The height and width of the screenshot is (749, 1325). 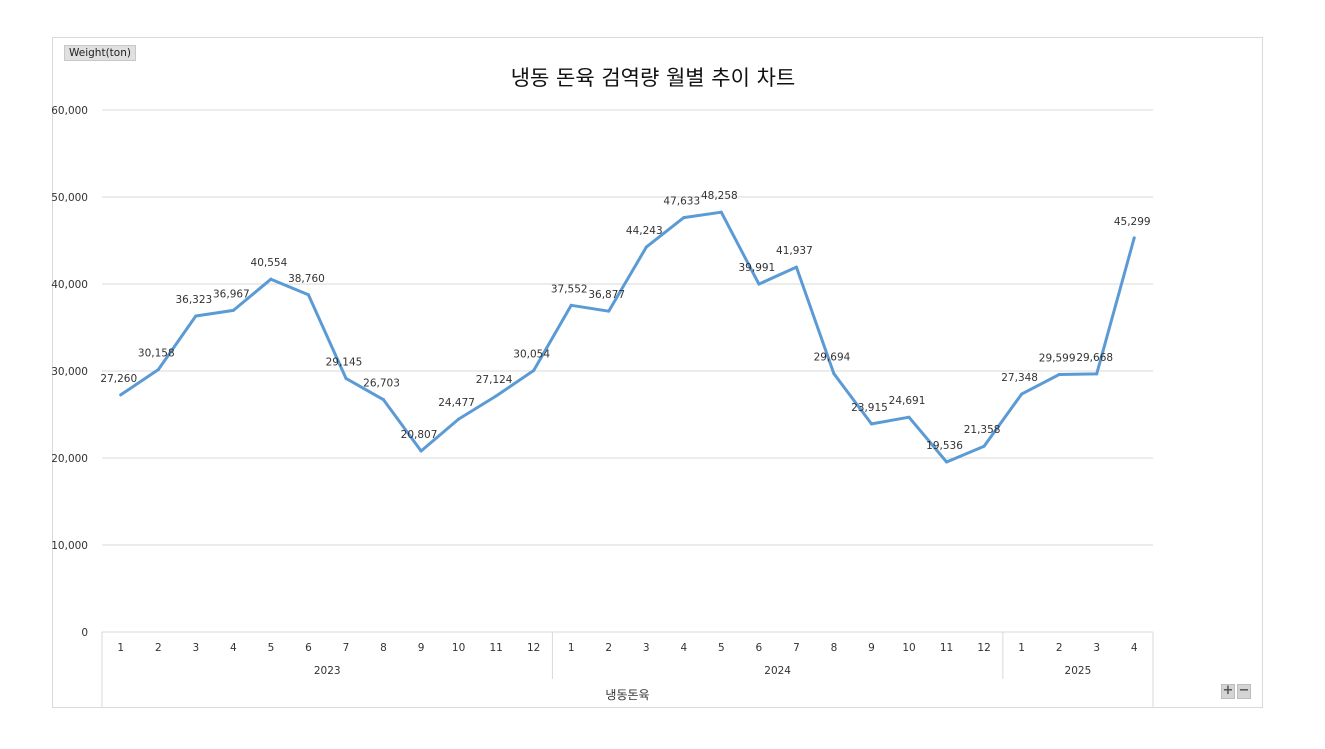 I want to click on data-label: 36,877, so click(x=606, y=295).